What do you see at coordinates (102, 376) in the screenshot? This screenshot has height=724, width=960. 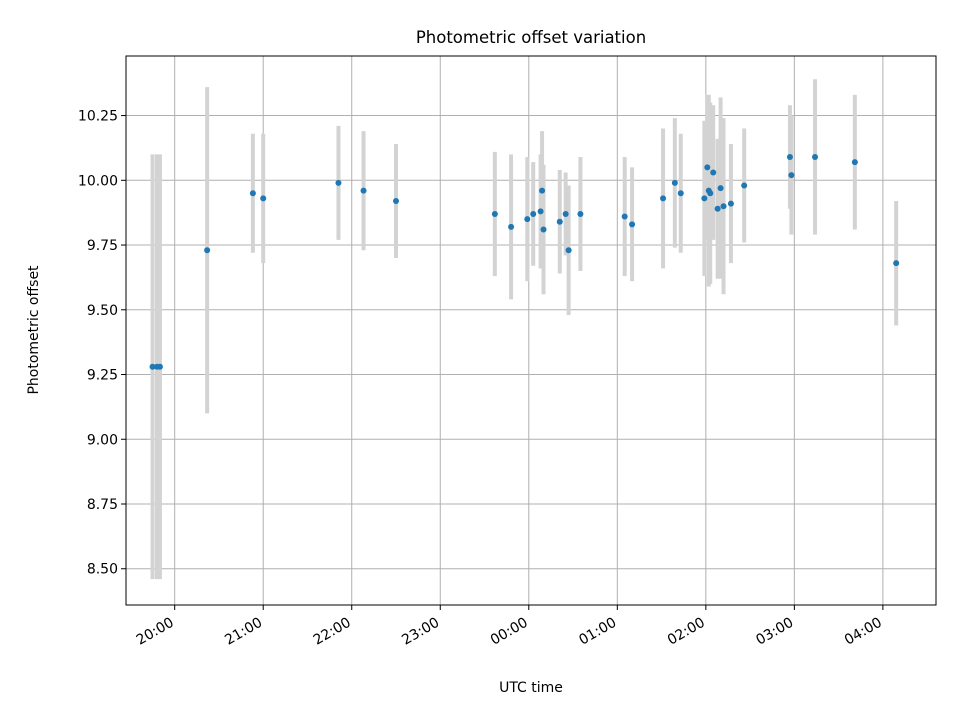 I see `y-tick-label: 9.25` at bounding box center [102, 376].